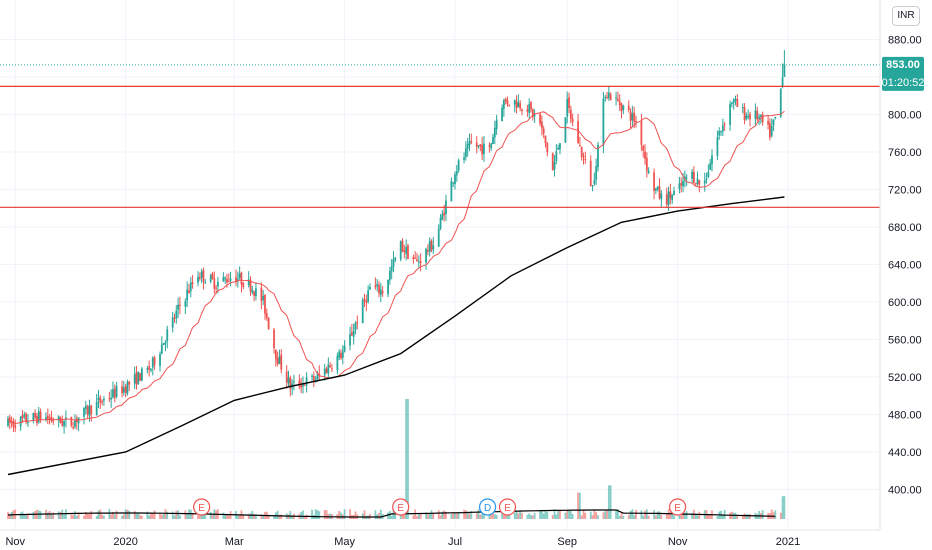  Describe the element at coordinates (905, 416) in the screenshot. I see `price-tick-label: 480.00` at that location.